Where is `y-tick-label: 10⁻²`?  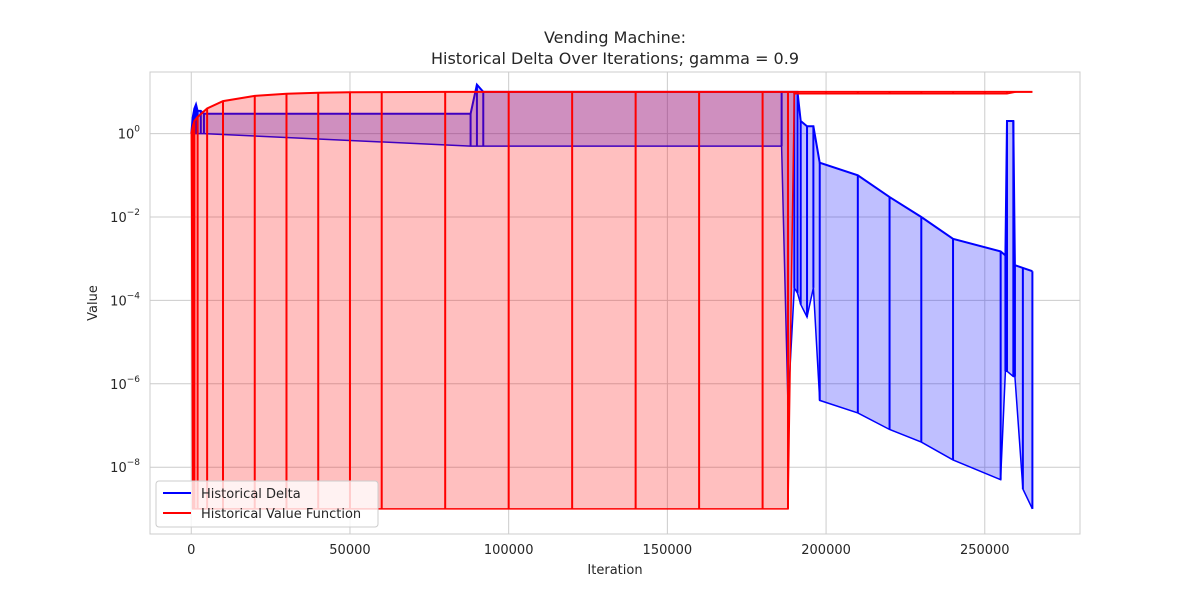 y-tick-label: 10⁻² is located at coordinates (125, 217).